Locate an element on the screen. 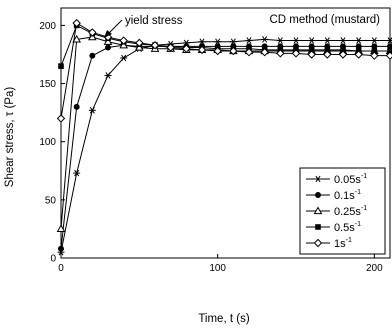 The height and width of the screenshot is (329, 392). legend-label: 1s-1 is located at coordinates (343, 243).